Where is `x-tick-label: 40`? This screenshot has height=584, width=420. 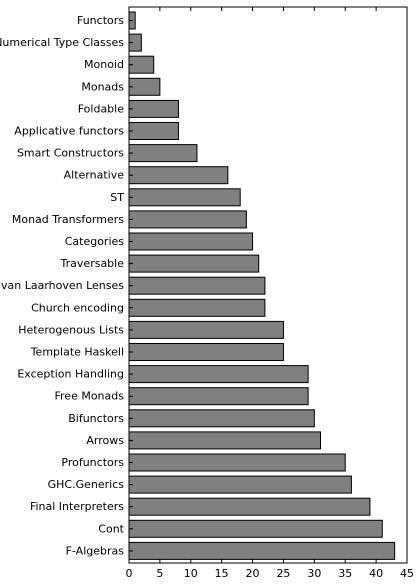
x-tick-label: 40 is located at coordinates (376, 573).